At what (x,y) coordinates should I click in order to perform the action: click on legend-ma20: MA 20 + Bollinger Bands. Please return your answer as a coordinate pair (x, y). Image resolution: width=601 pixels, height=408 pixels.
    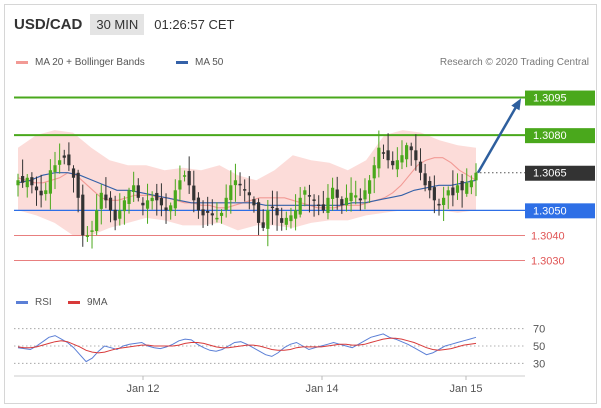
    Looking at the image, I should click on (80, 62).